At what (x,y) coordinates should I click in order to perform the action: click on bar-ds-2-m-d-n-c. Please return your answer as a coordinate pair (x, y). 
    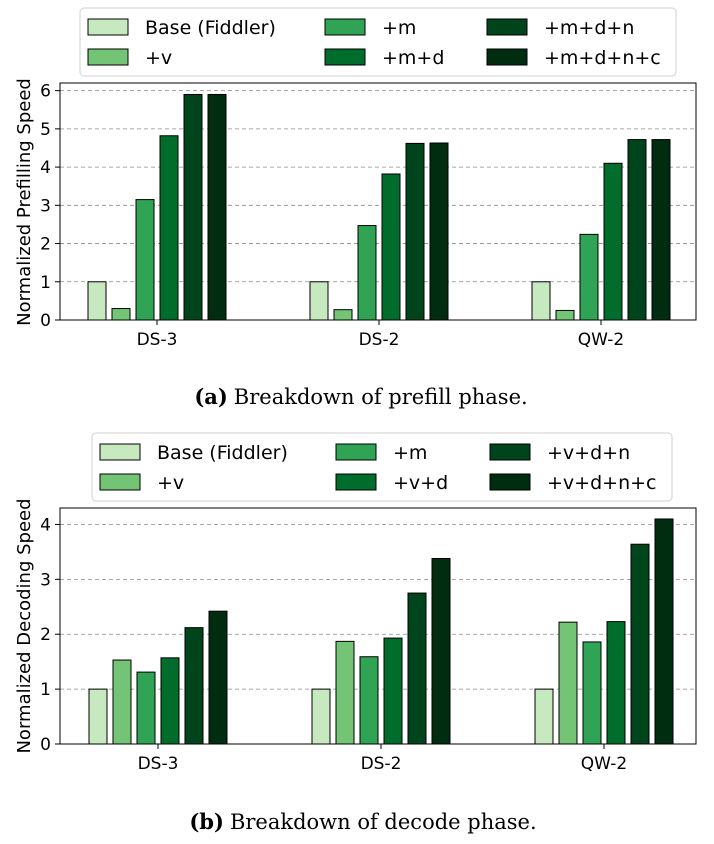
    Looking at the image, I should click on (439, 231).